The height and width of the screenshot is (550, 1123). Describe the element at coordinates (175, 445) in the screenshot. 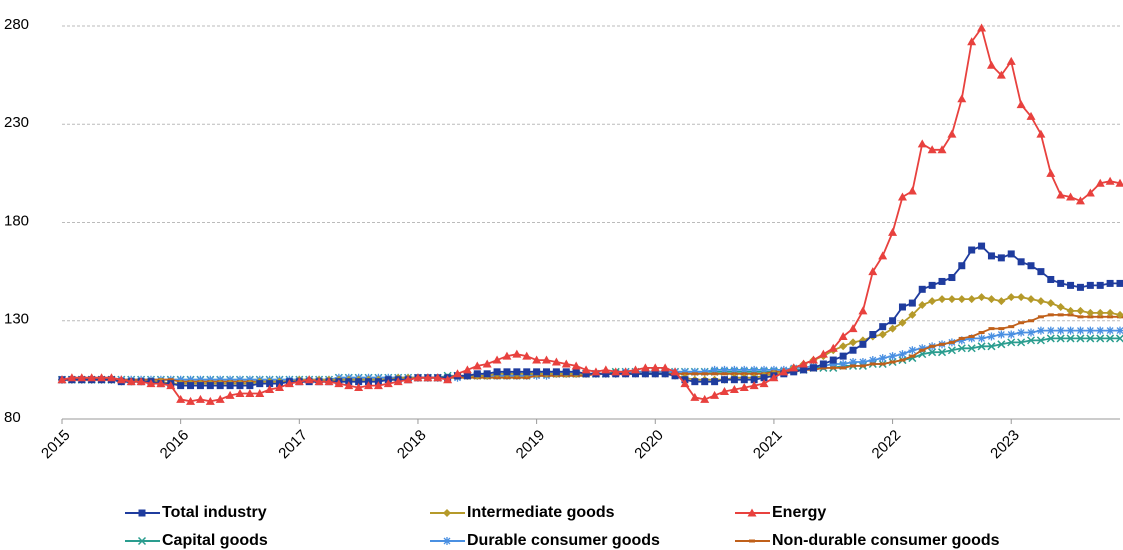

I see `x-tick-label: 2016` at that location.